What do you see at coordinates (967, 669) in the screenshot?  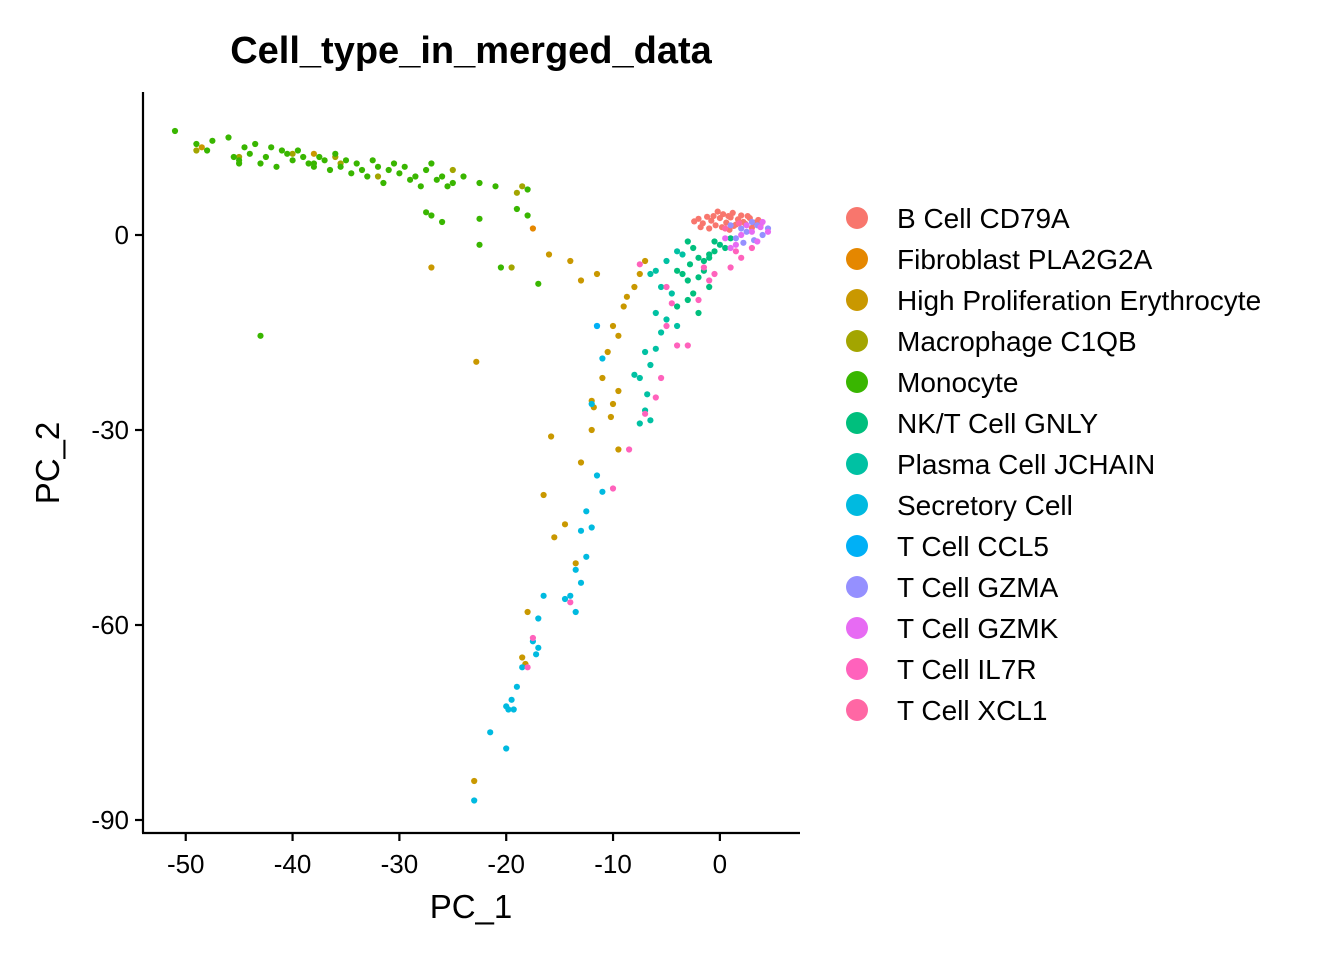 I see `legend-label: T Cell IL7R` at bounding box center [967, 669].